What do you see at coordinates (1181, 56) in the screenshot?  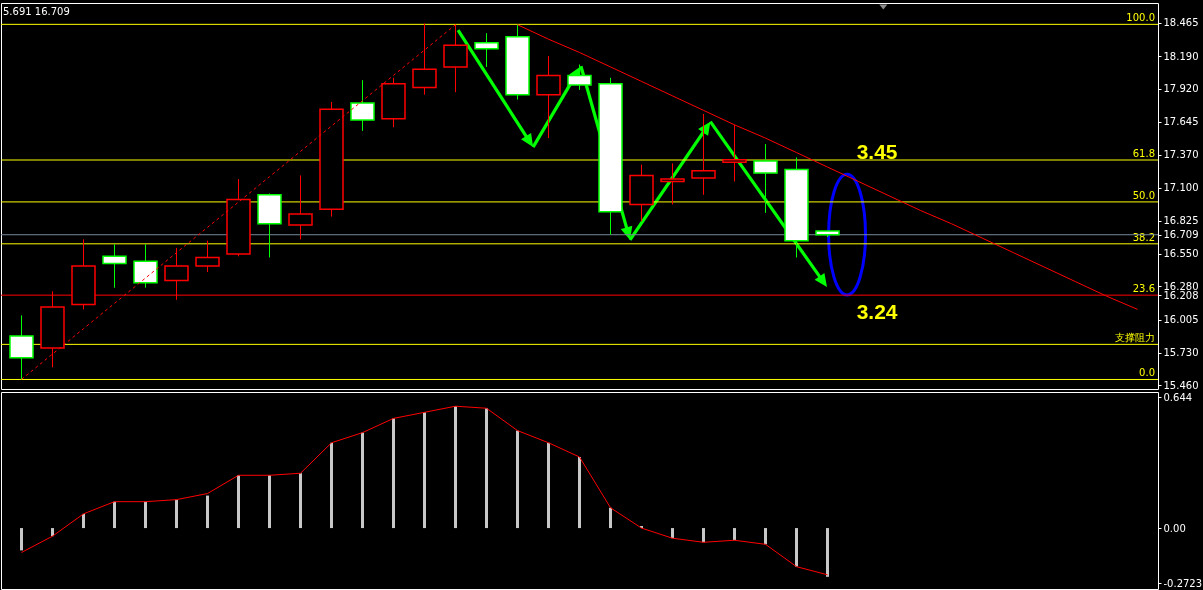 I see `y-tick-label: 18.190` at bounding box center [1181, 56].